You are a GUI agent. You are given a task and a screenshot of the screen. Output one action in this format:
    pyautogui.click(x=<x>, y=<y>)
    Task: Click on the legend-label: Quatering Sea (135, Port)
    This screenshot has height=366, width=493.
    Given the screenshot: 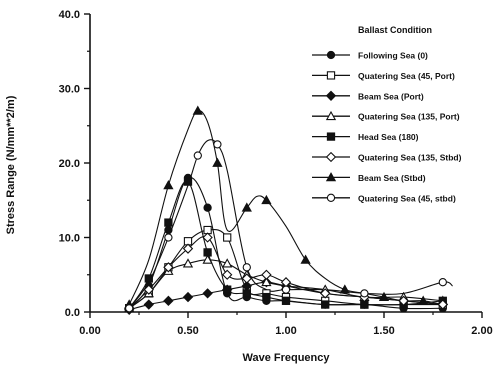 What is the action you would take?
    pyautogui.click(x=409, y=117)
    